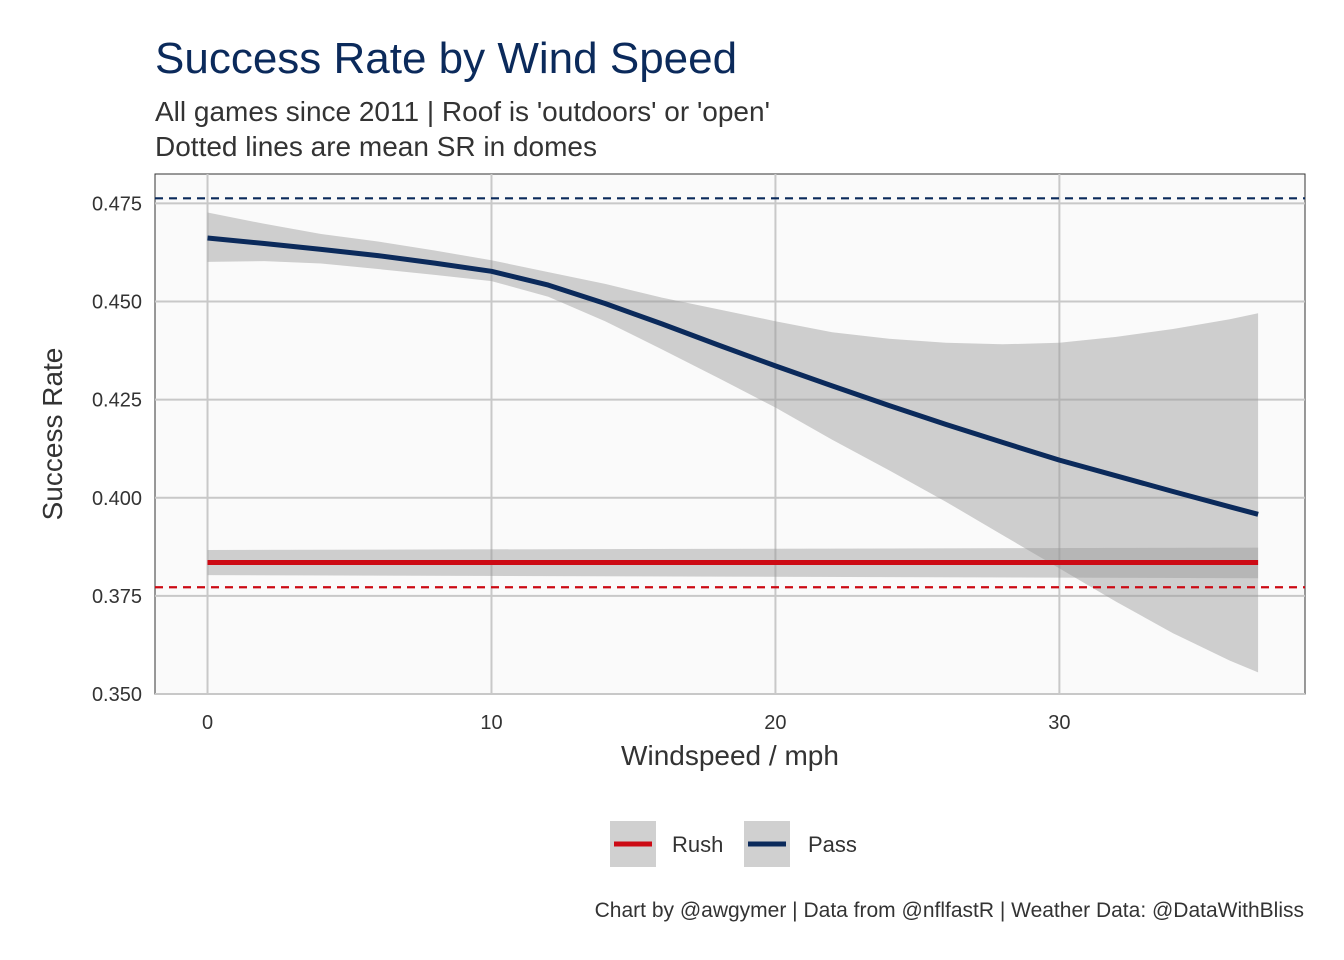  Describe the element at coordinates (446, 58) in the screenshot. I see `chart-title: Success Rate by Wind Speed` at that location.